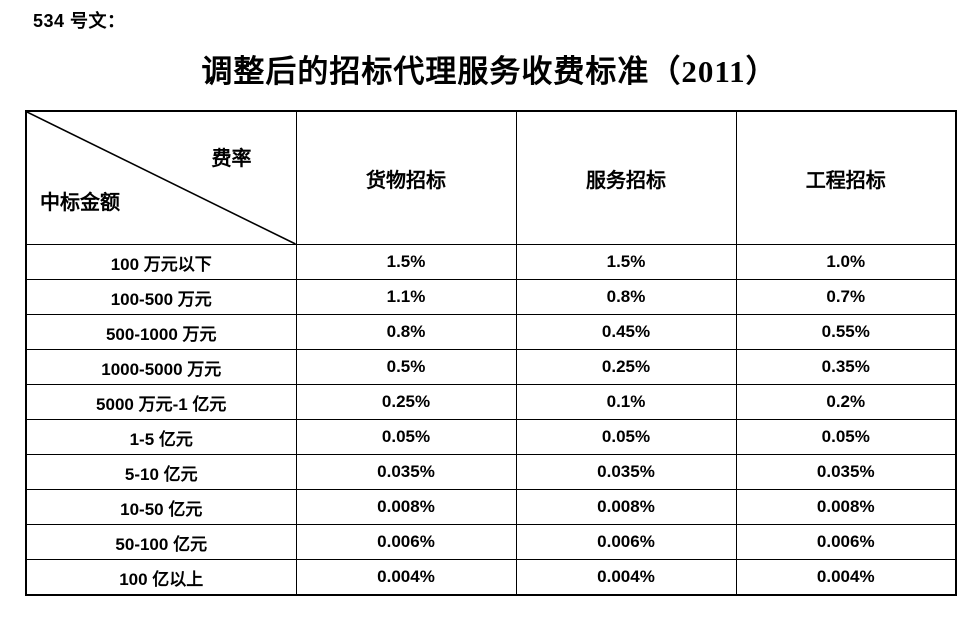 The image size is (979, 629). Describe the element at coordinates (406, 297) in the screenshot. I see `rate-cell: 1.1%` at that location.